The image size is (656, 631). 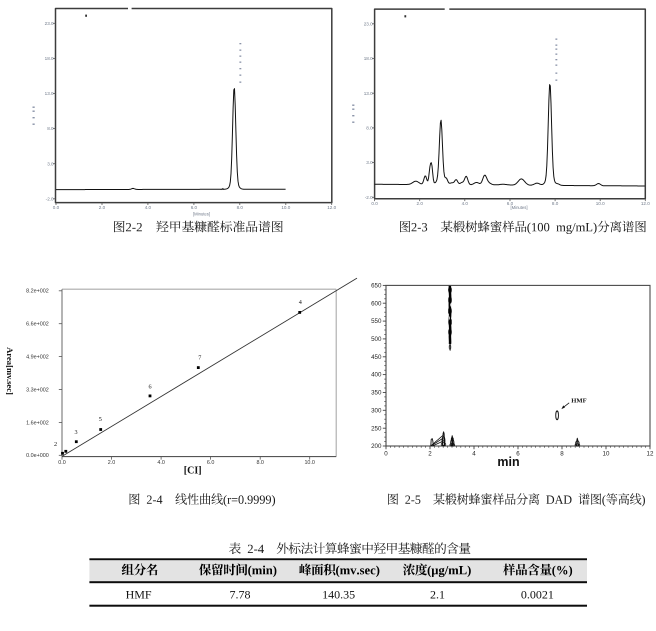 What do you see at coordinates (376, 357) in the screenshot?
I see `svg-text: 450` at bounding box center [376, 357].